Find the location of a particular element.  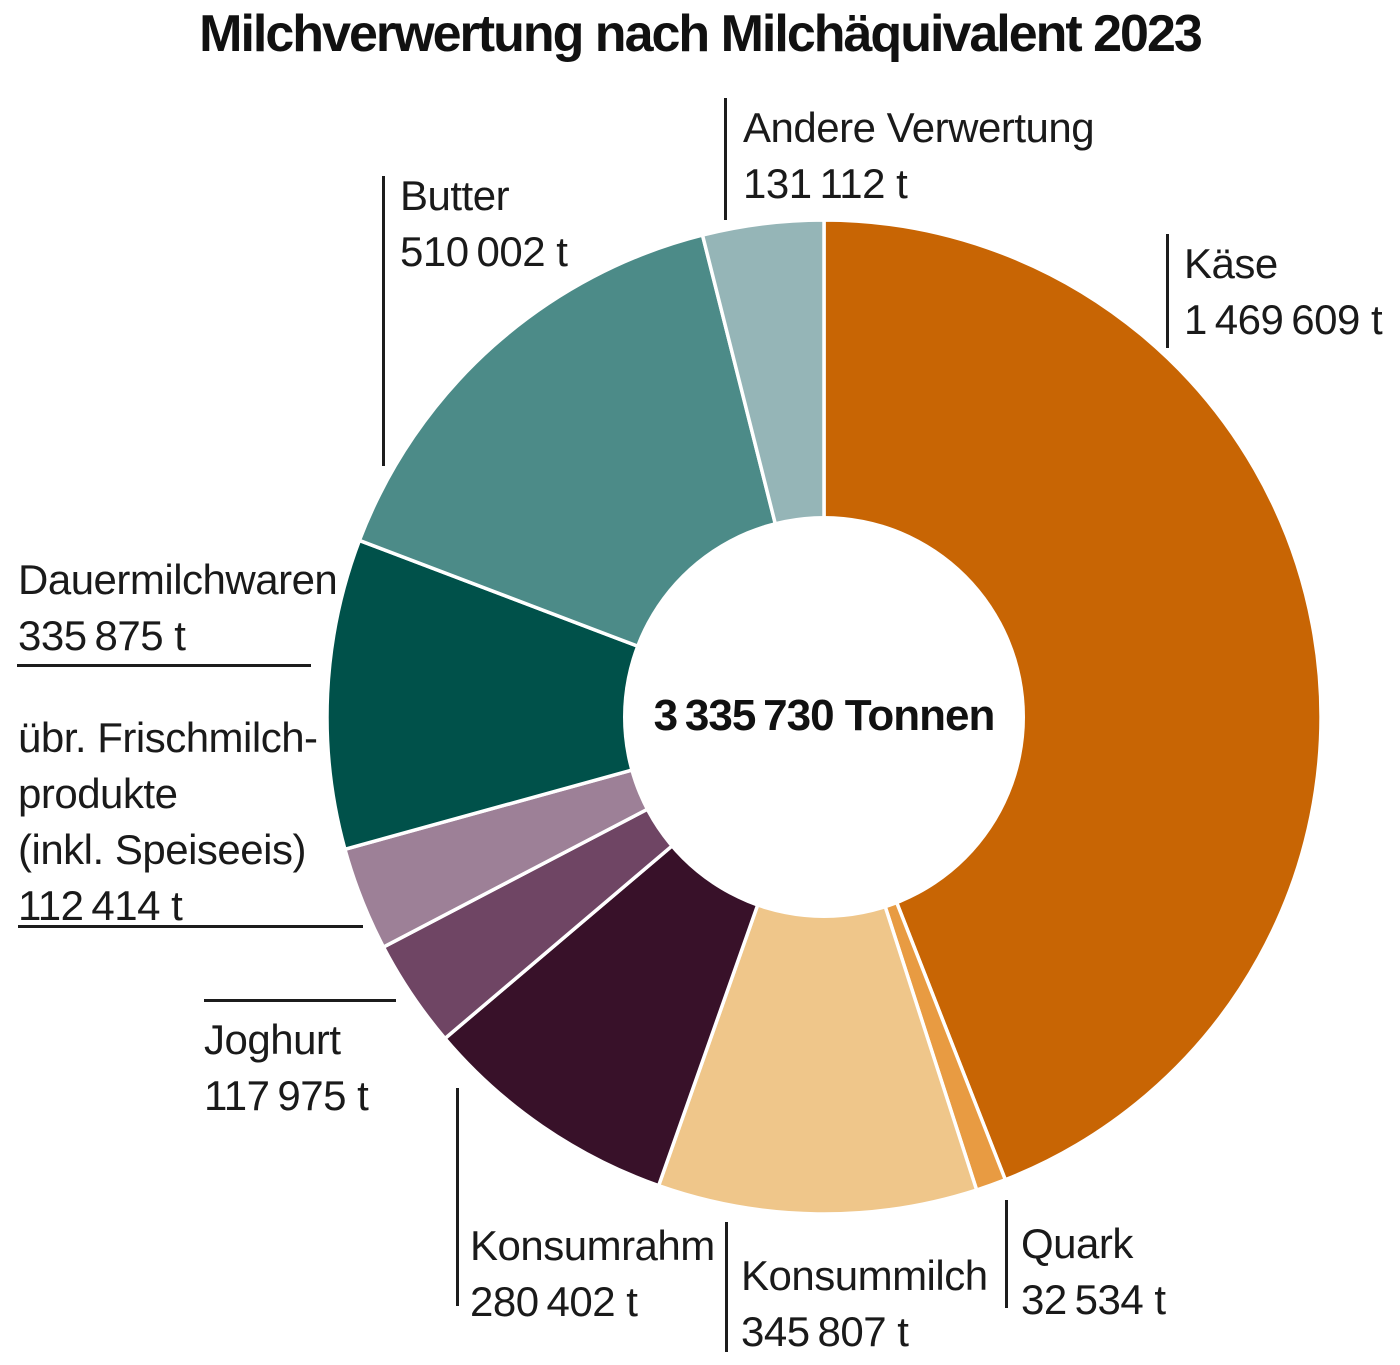

label-konsummilch: Konsummilch 345 807 t is located at coordinates (864, 1304).